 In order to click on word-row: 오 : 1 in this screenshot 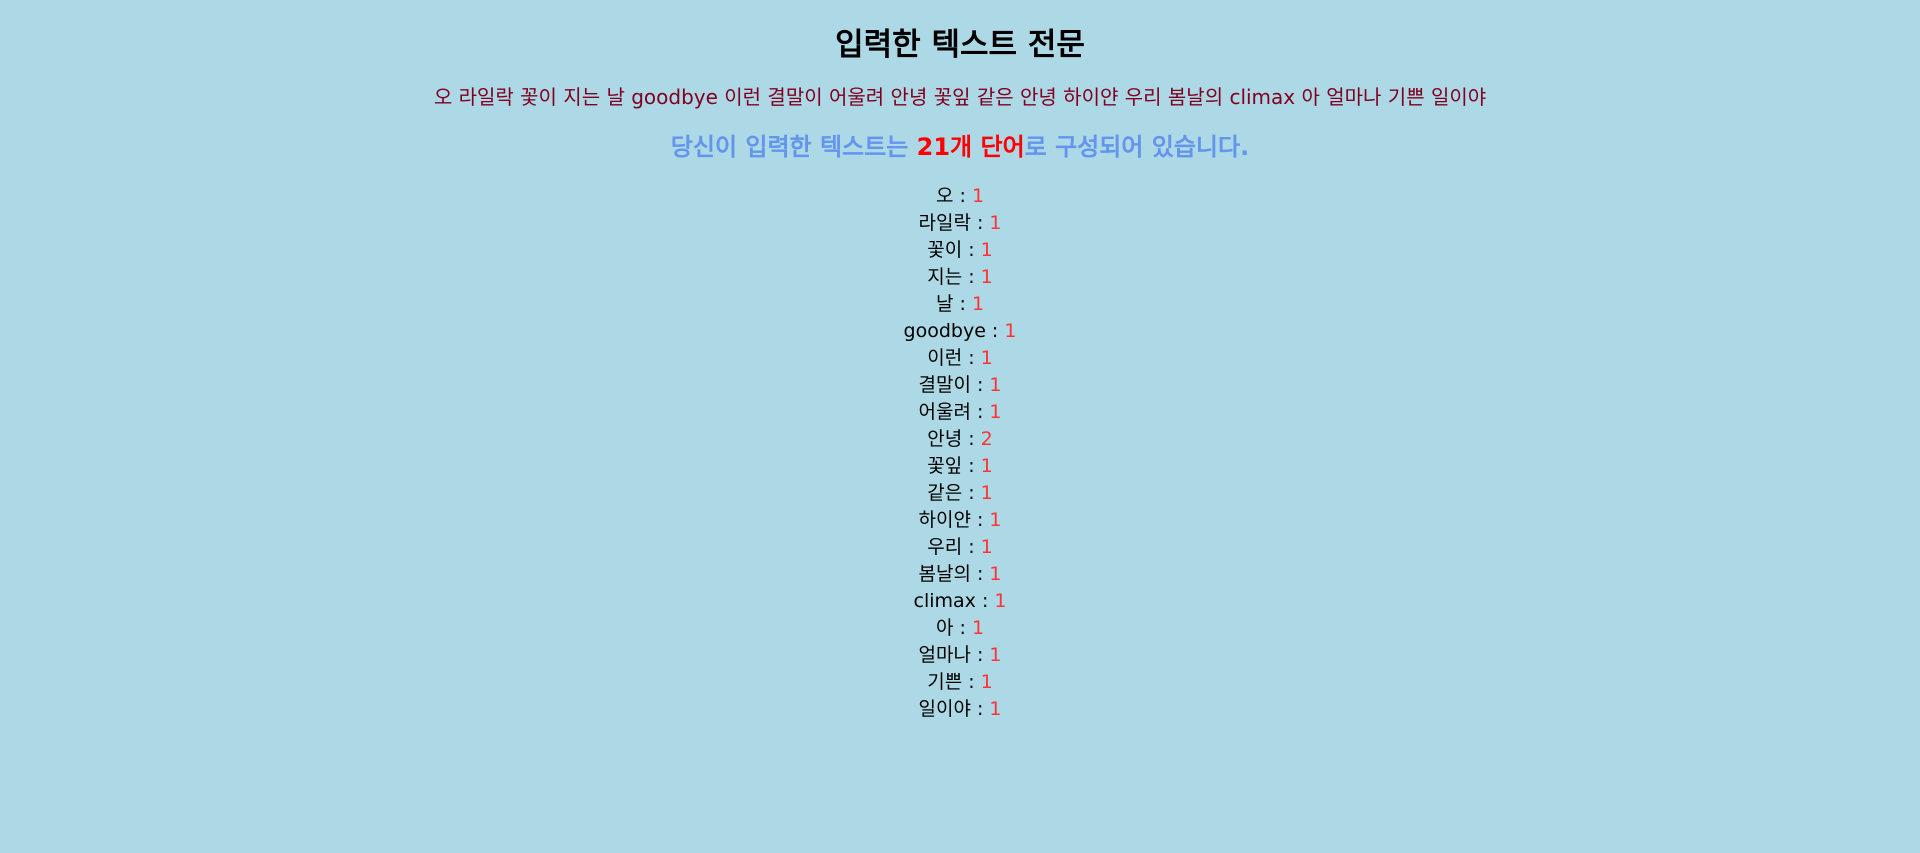, I will do `click(960, 196)`.